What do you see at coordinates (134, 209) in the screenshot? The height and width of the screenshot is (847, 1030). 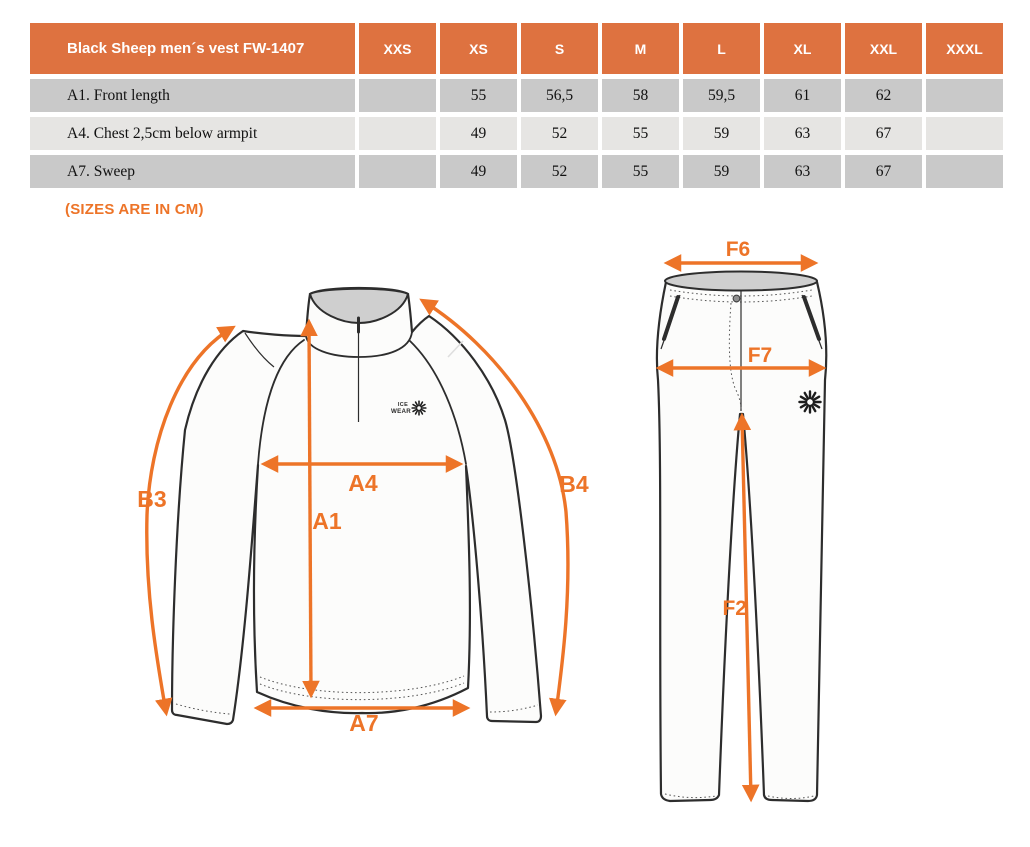 I see `sizes-note: (SIZES ARE IN CM)` at bounding box center [134, 209].